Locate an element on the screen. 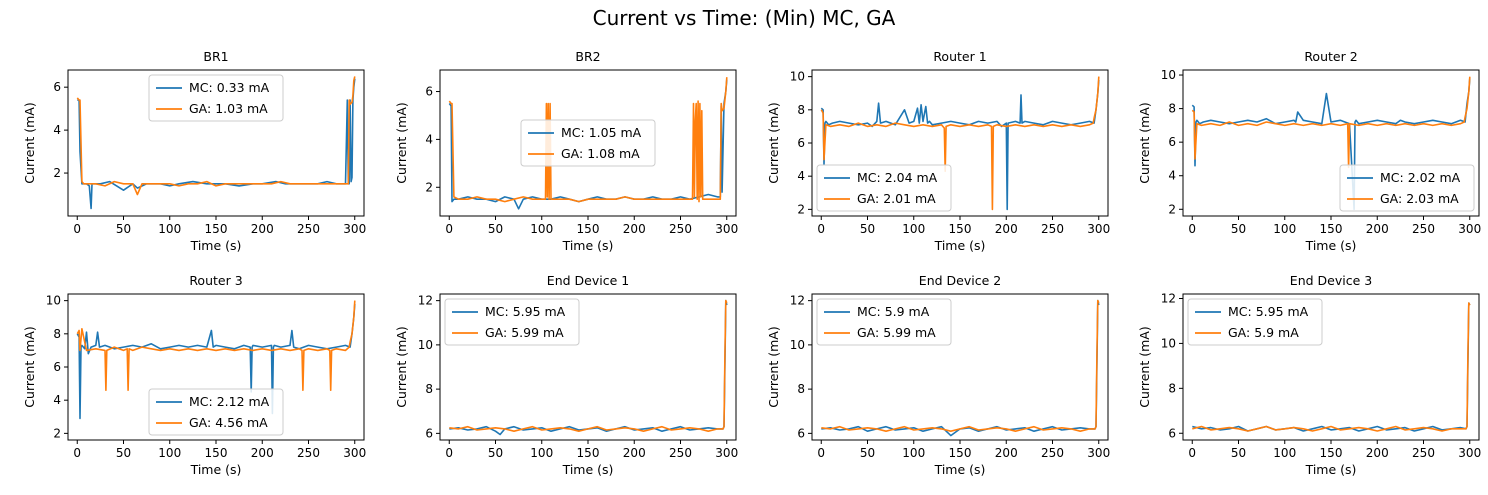 The height and width of the screenshot is (495, 1488). legend: MC: 5.95 mA GA: 5.99 mA is located at coordinates (512, 322).